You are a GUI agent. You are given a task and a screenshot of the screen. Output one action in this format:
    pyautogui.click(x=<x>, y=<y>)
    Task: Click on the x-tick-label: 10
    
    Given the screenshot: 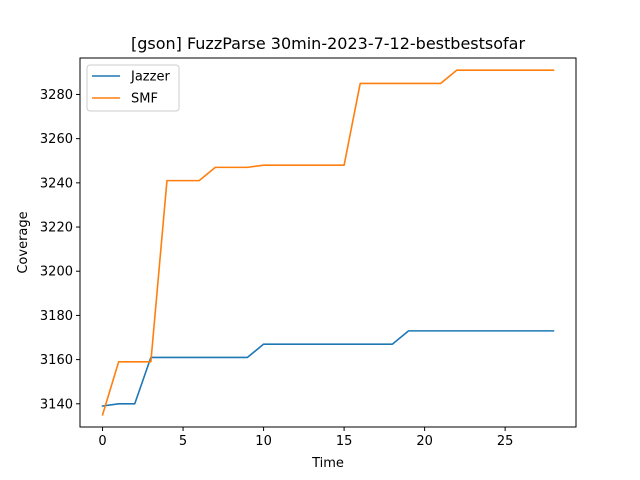 What is the action you would take?
    pyautogui.click(x=263, y=441)
    